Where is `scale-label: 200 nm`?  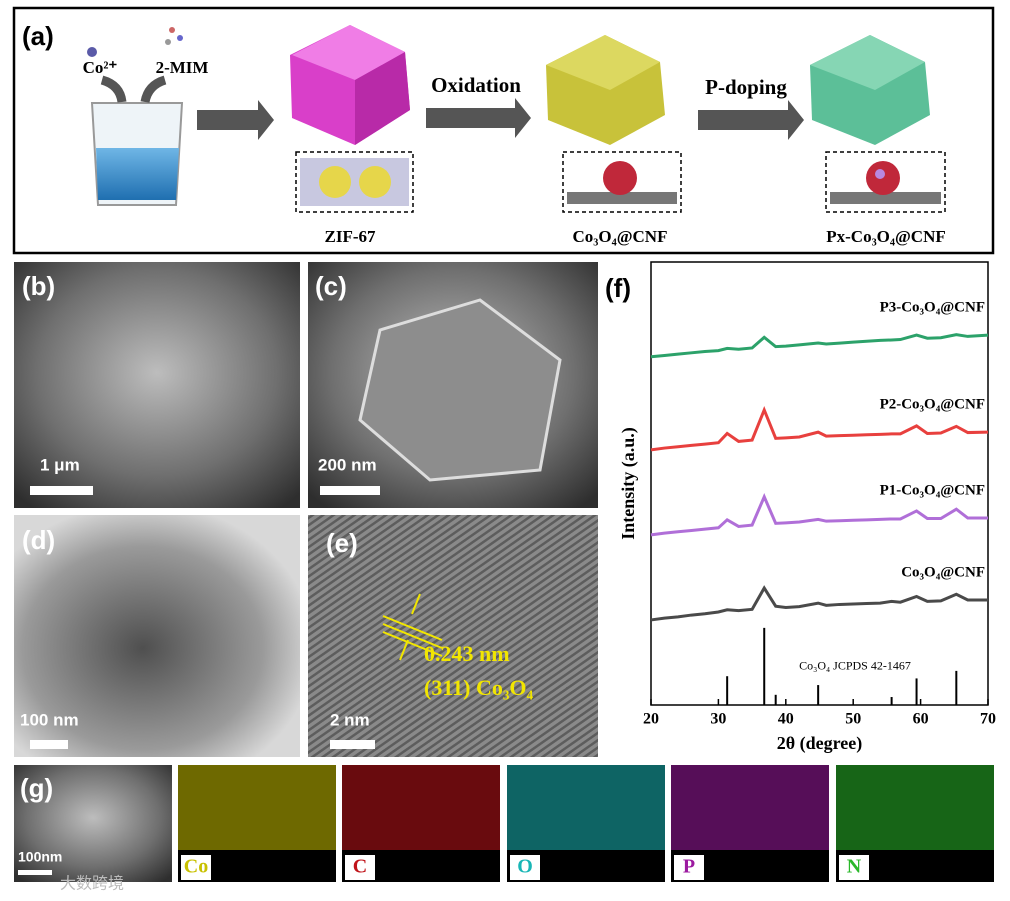
scale-label: 200 nm is located at coordinates (347, 464).